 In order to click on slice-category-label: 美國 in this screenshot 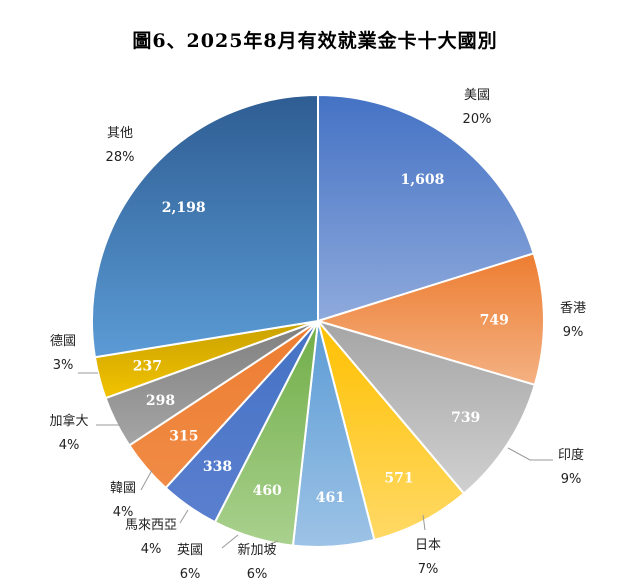, I will do `click(477, 95)`.